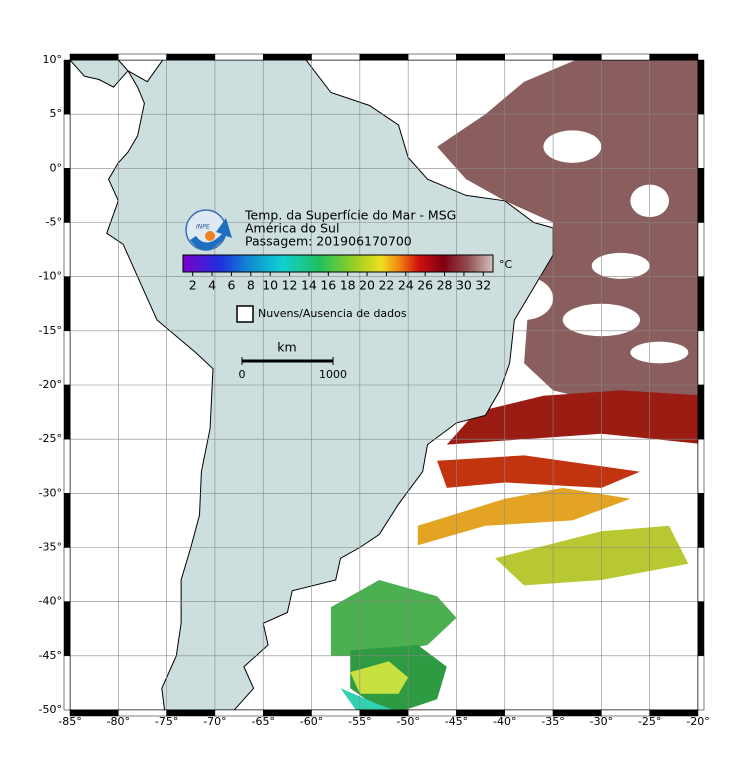  What do you see at coordinates (203, 227) in the screenshot?
I see `logo-text: INPE` at bounding box center [203, 227].